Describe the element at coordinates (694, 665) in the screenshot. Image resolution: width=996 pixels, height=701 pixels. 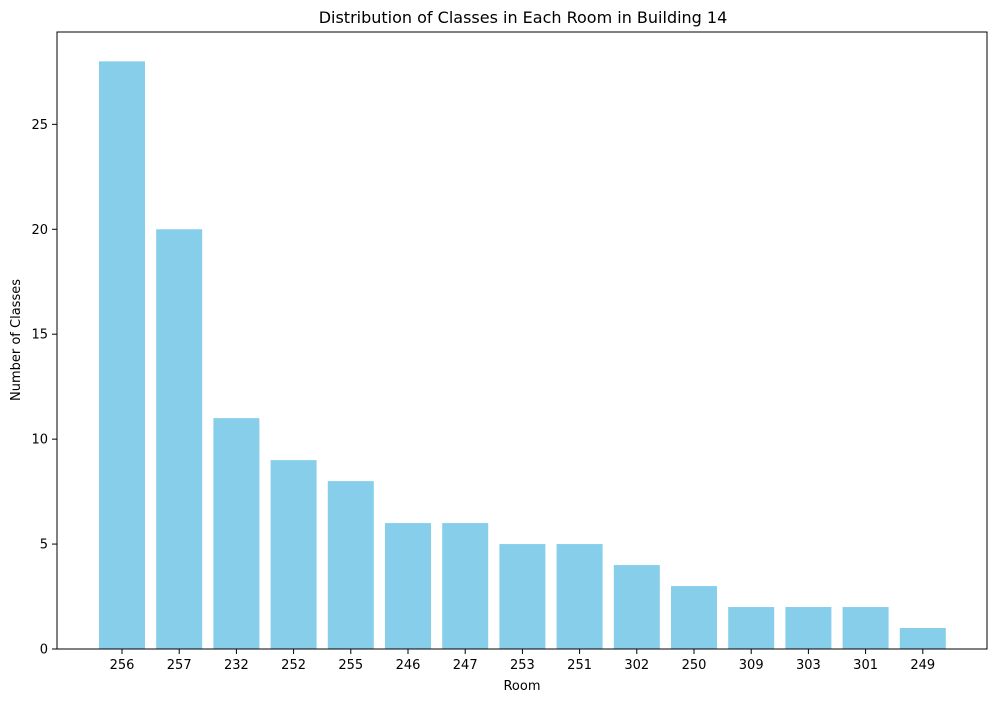
I see `x-tick-label: 250` at that location.